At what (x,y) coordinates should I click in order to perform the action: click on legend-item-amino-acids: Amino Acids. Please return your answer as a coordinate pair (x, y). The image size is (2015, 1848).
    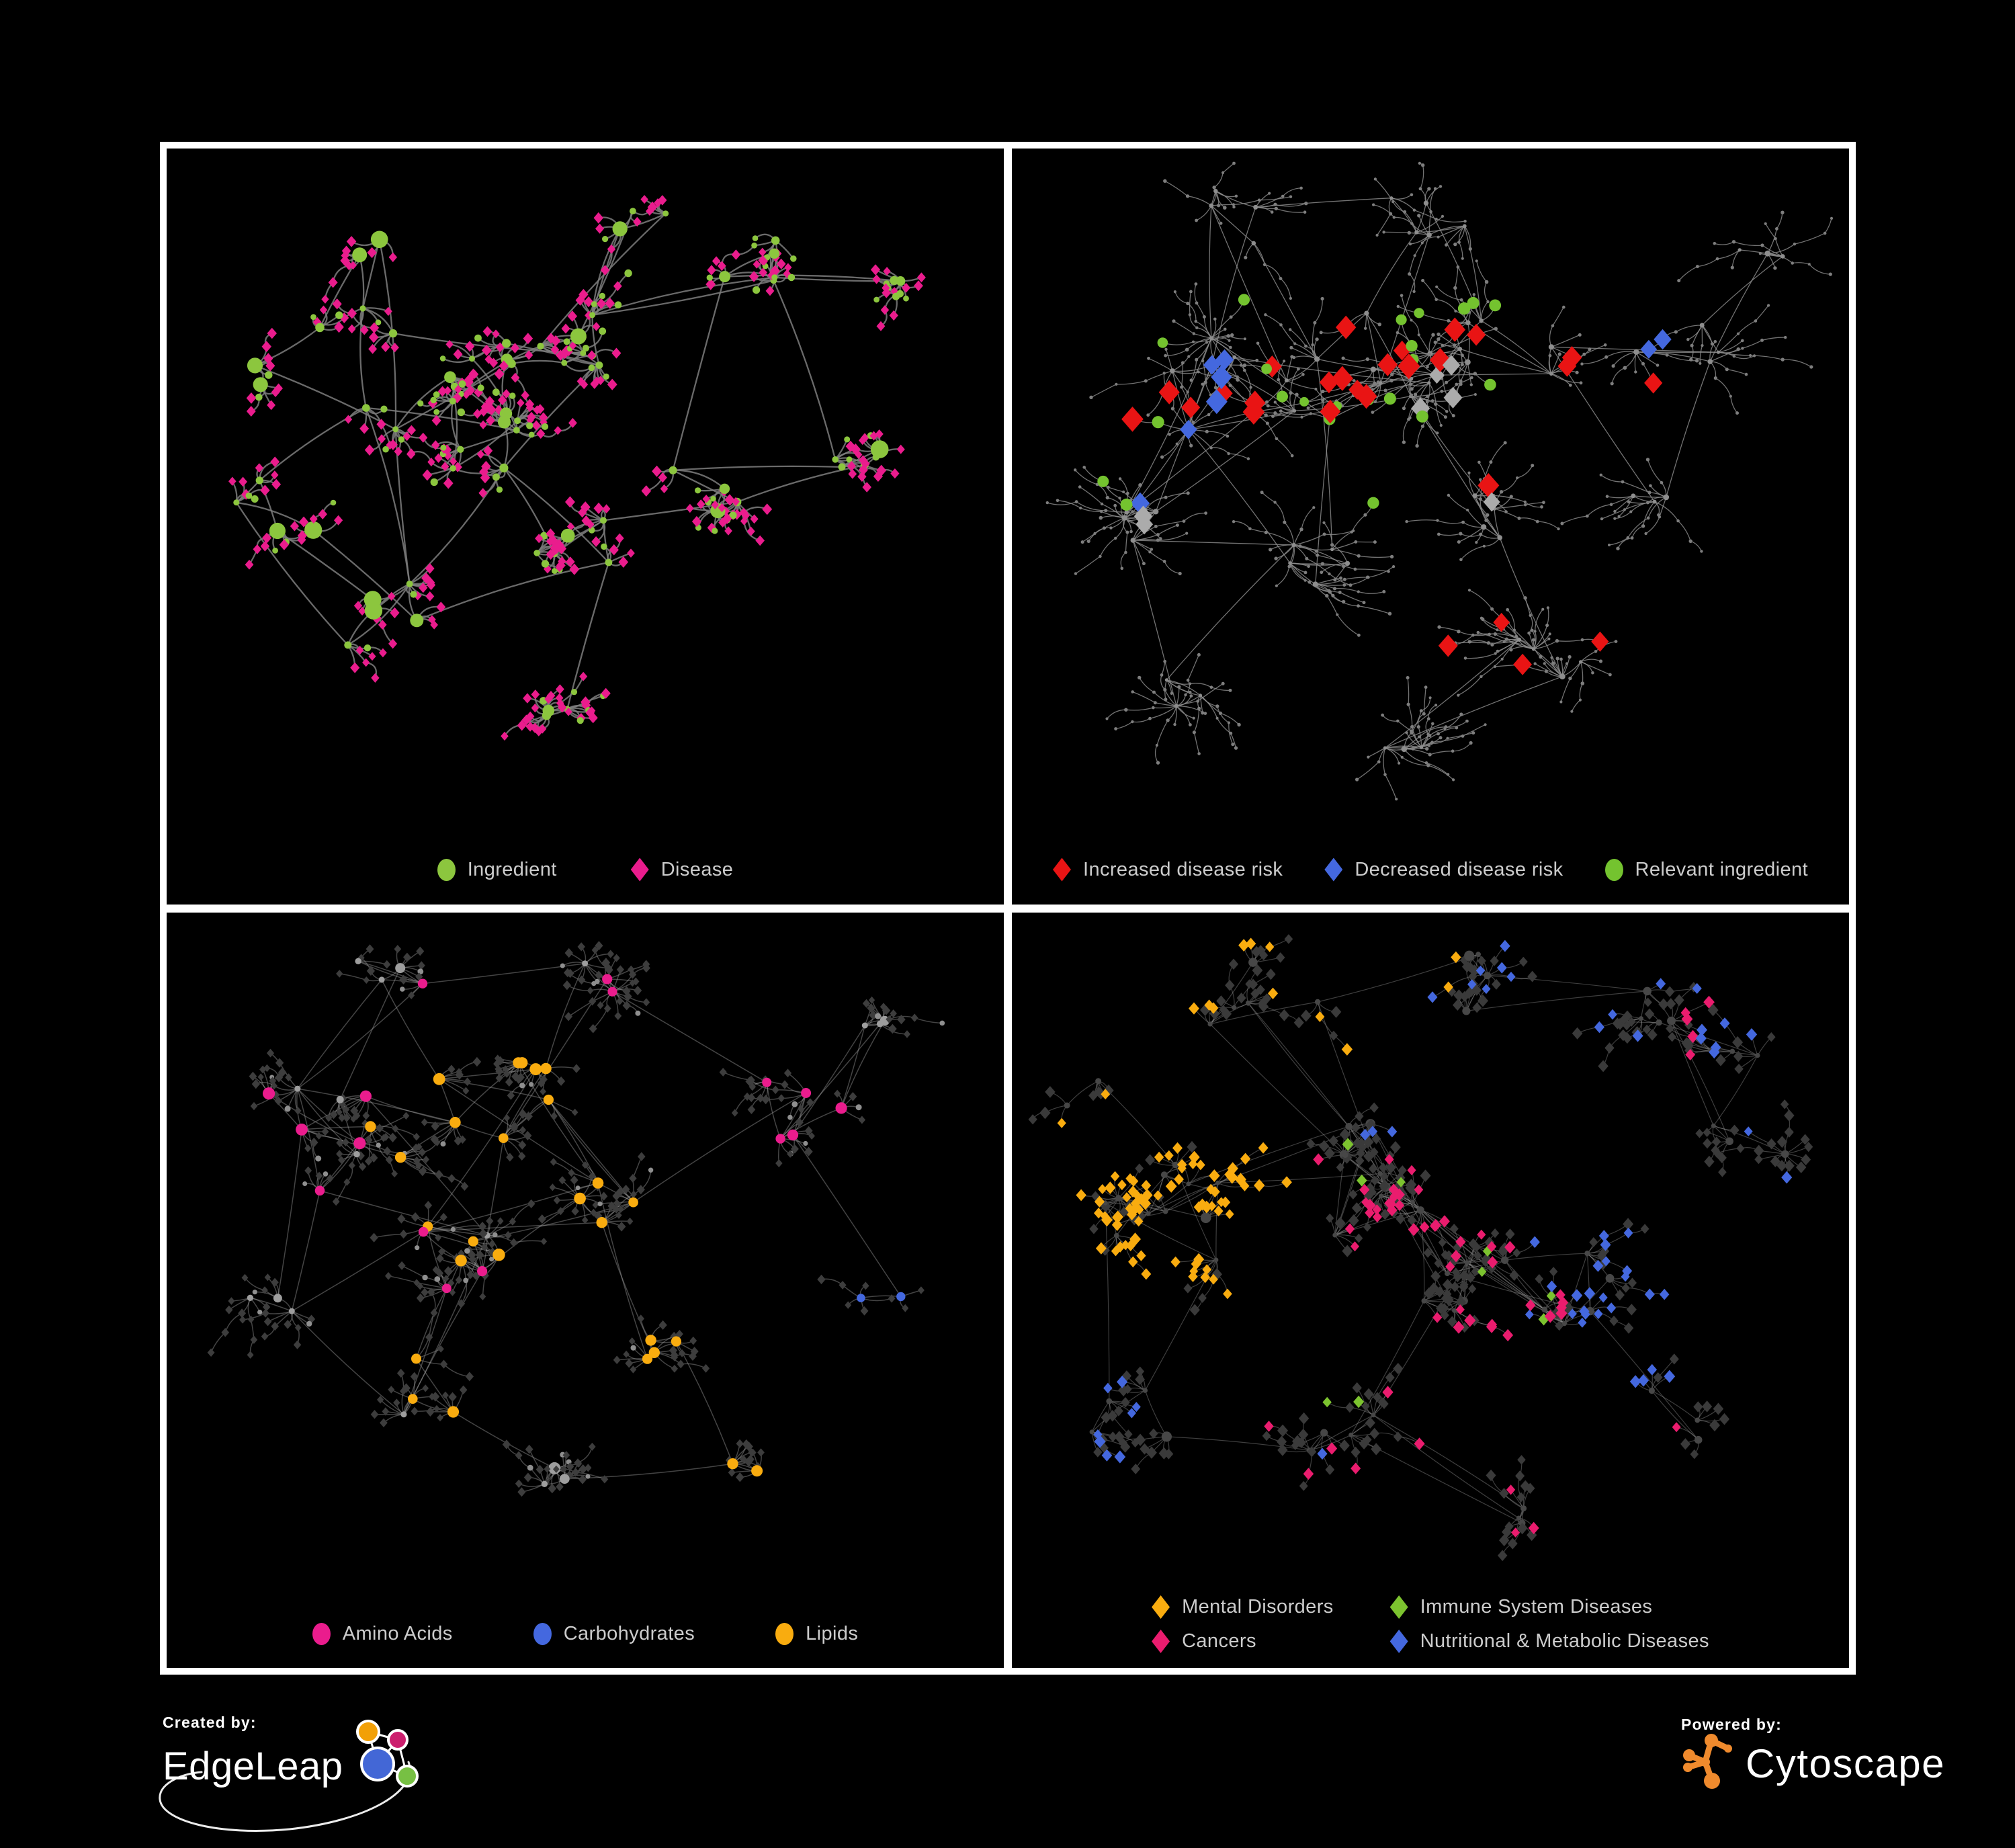
    Looking at the image, I should click on (383, 1634).